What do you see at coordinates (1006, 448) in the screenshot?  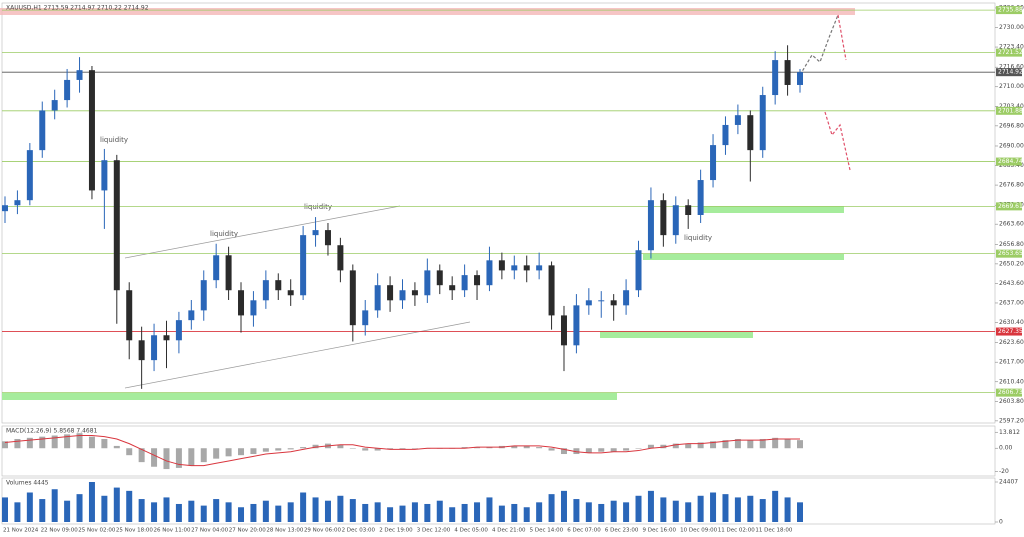 I see `y-tick-label: 0.00` at bounding box center [1006, 448].